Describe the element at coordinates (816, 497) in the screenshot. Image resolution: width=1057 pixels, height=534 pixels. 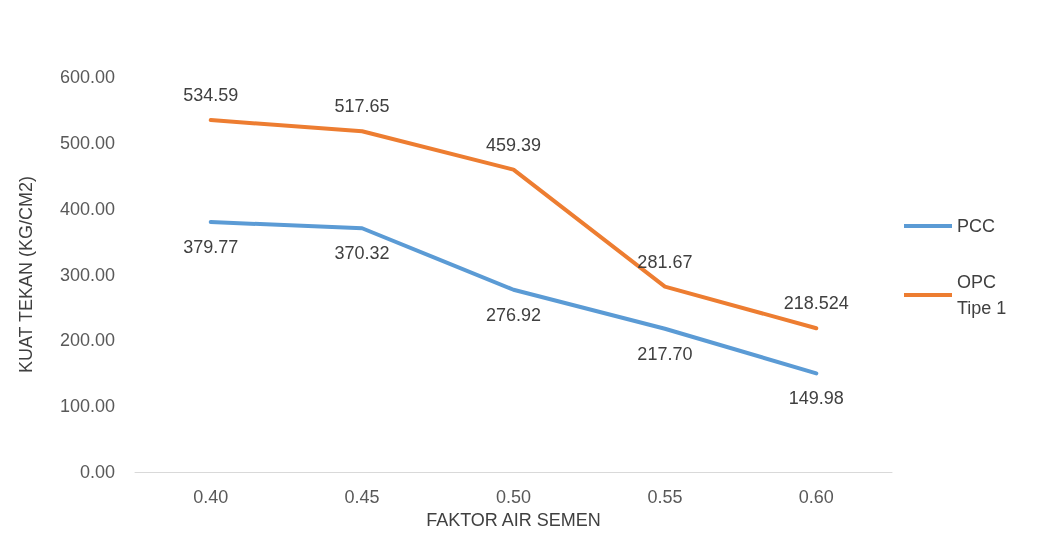
I see `x-tick-label: 0.60` at that location.